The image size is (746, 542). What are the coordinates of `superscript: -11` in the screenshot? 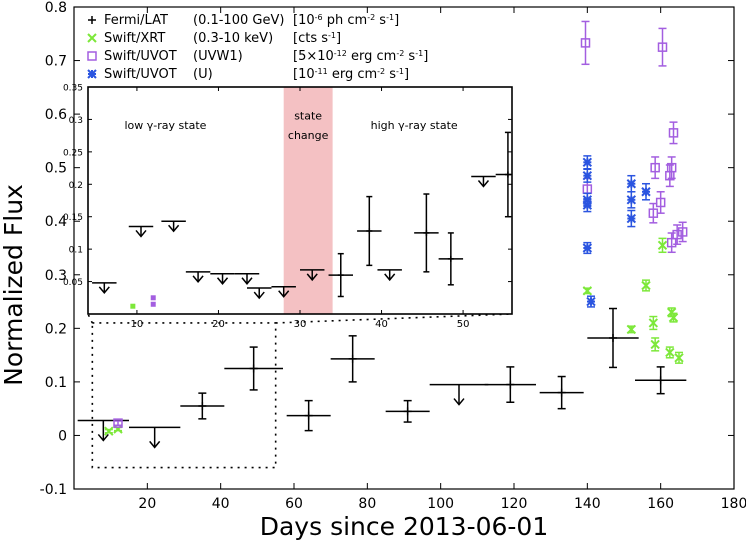 It's located at (321, 71).